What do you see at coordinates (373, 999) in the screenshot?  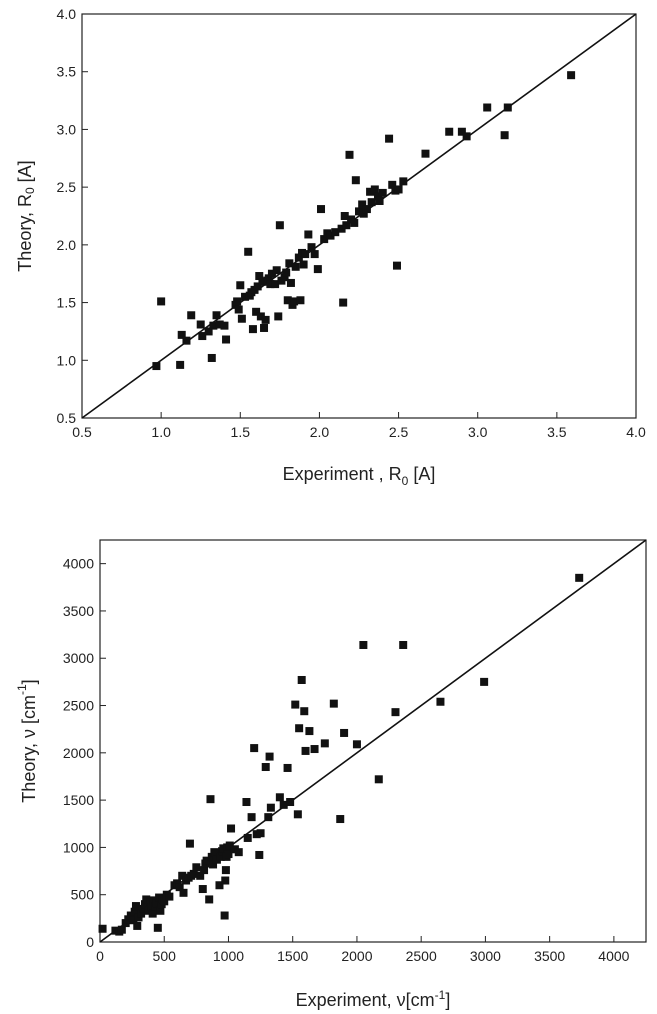 I see `x-axis-title: Experiment, ν[cm-1]` at bounding box center [373, 999].